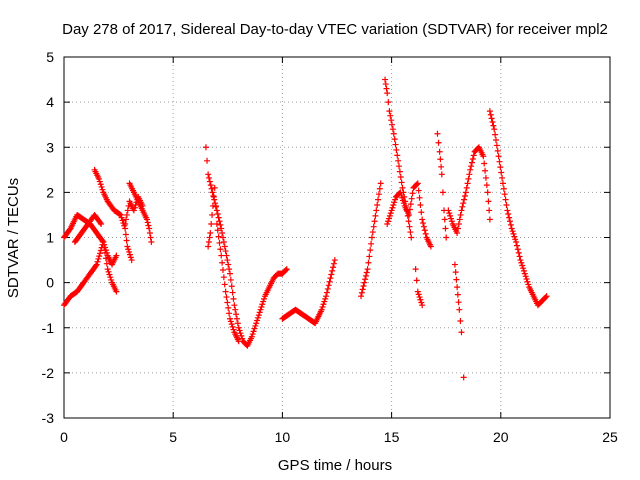  Describe the element at coordinates (48, 373) in the screenshot. I see `y-tick-label: -2` at that location.